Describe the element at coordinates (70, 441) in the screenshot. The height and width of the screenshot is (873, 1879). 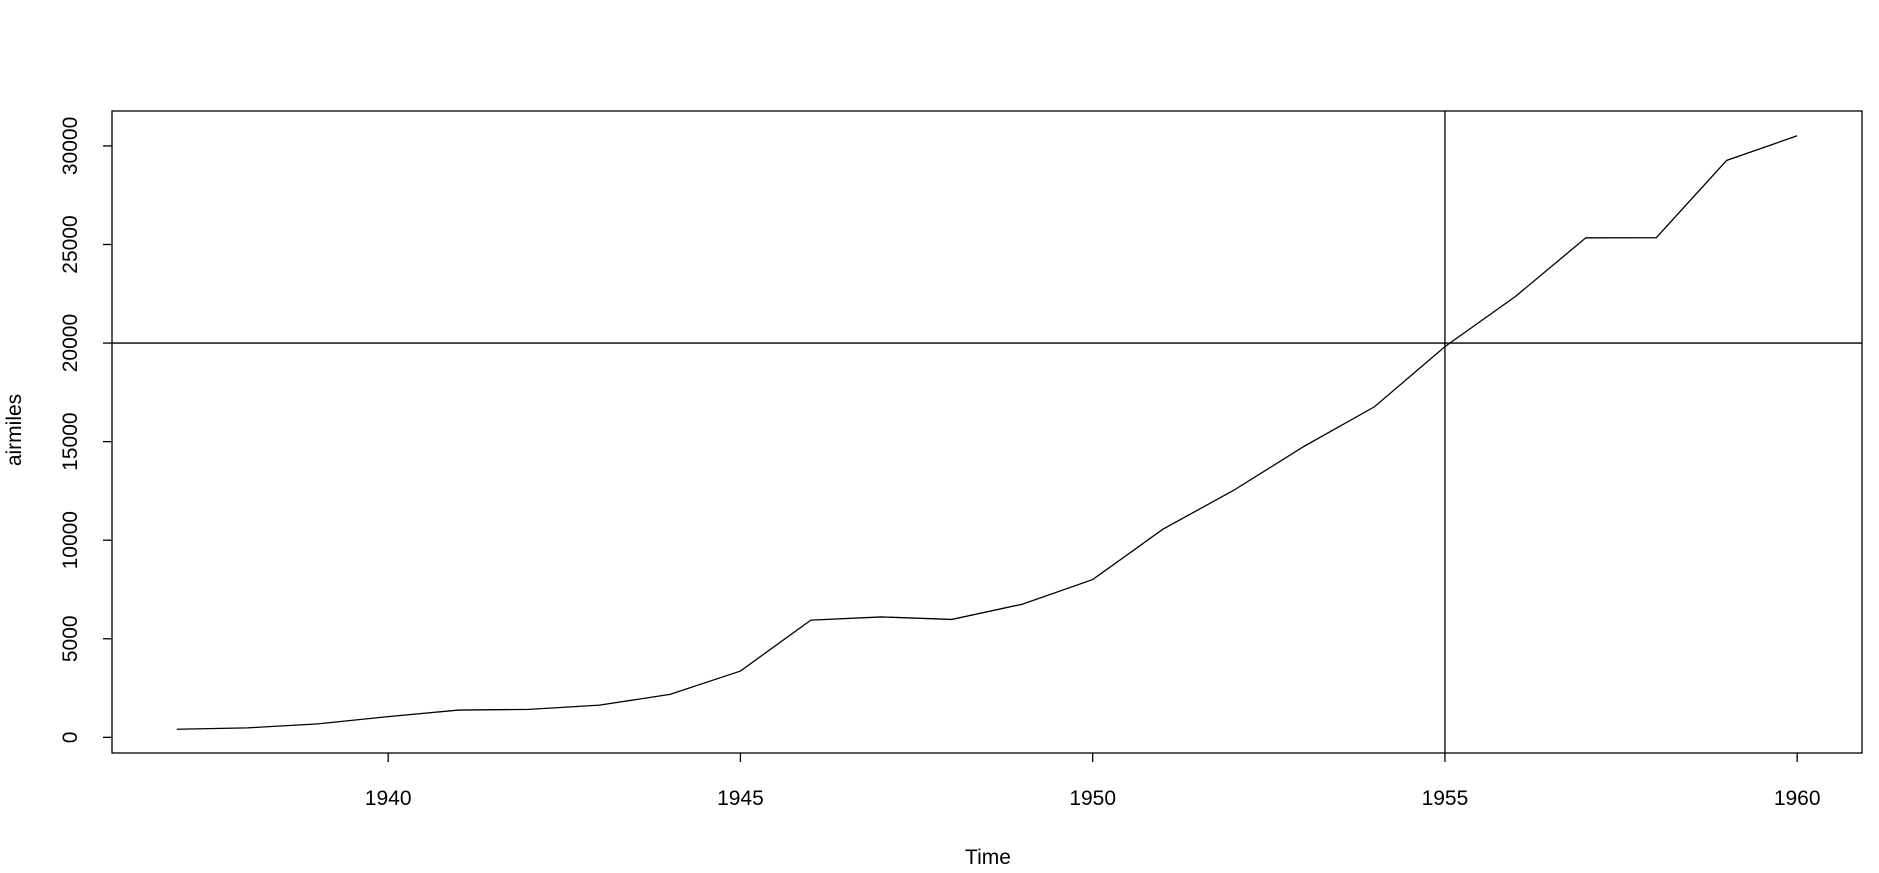
I see `y-tick-label: 15000` at that location.